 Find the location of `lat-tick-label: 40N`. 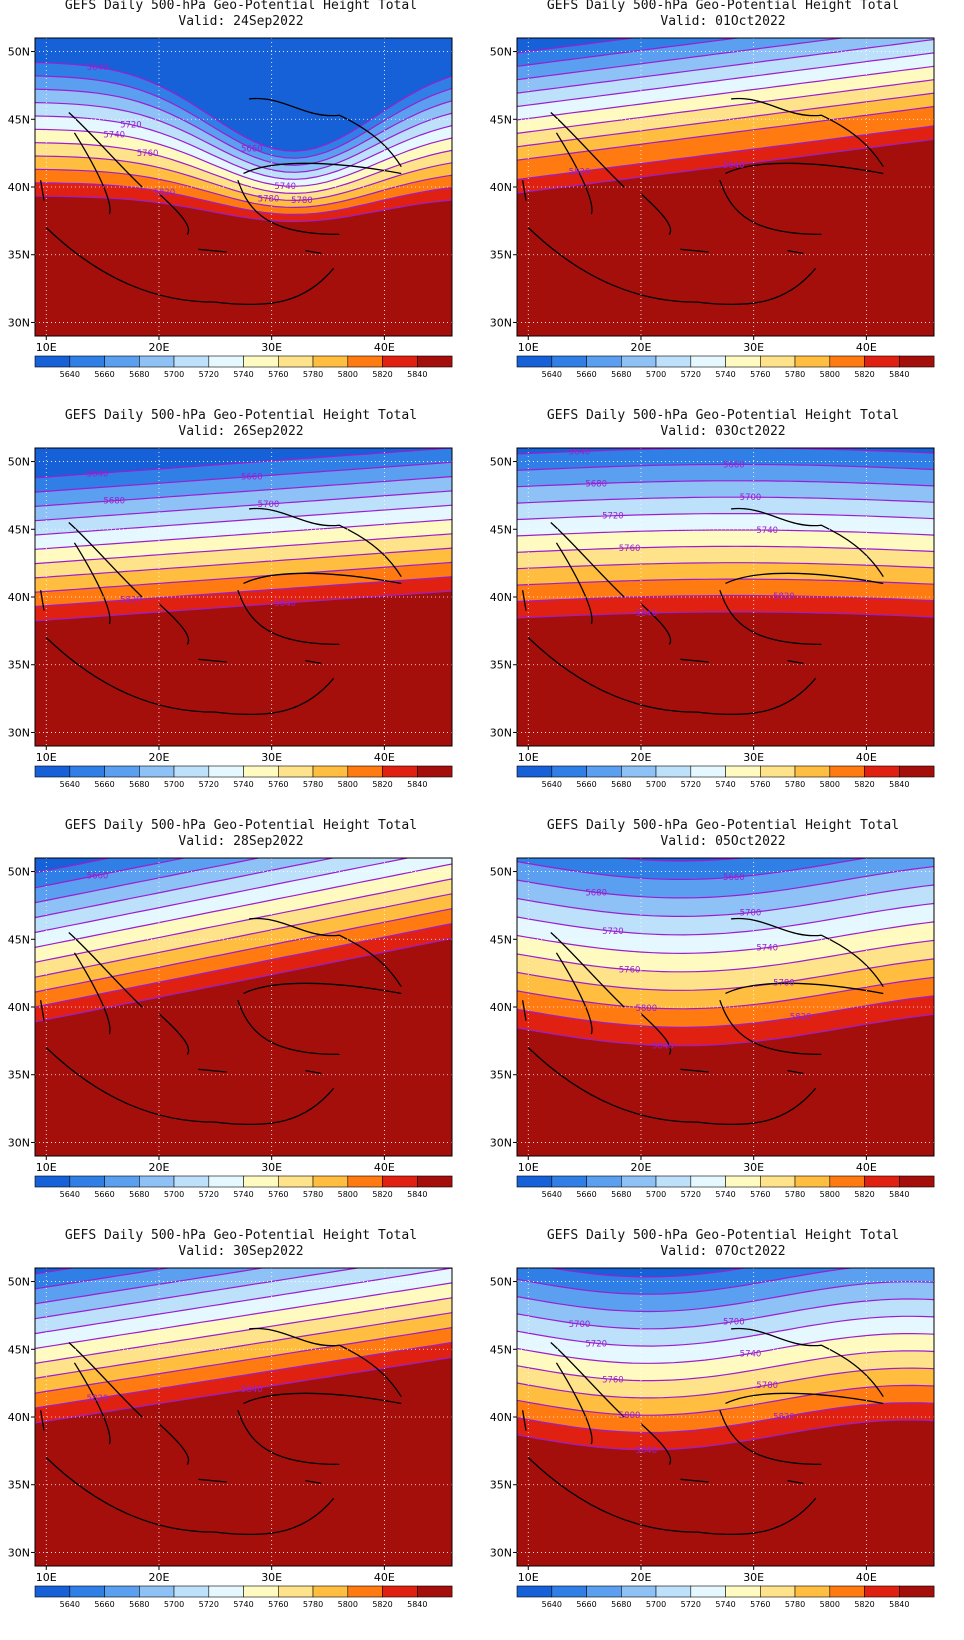

lat-tick-label: 40N is located at coordinates (19, 1417).